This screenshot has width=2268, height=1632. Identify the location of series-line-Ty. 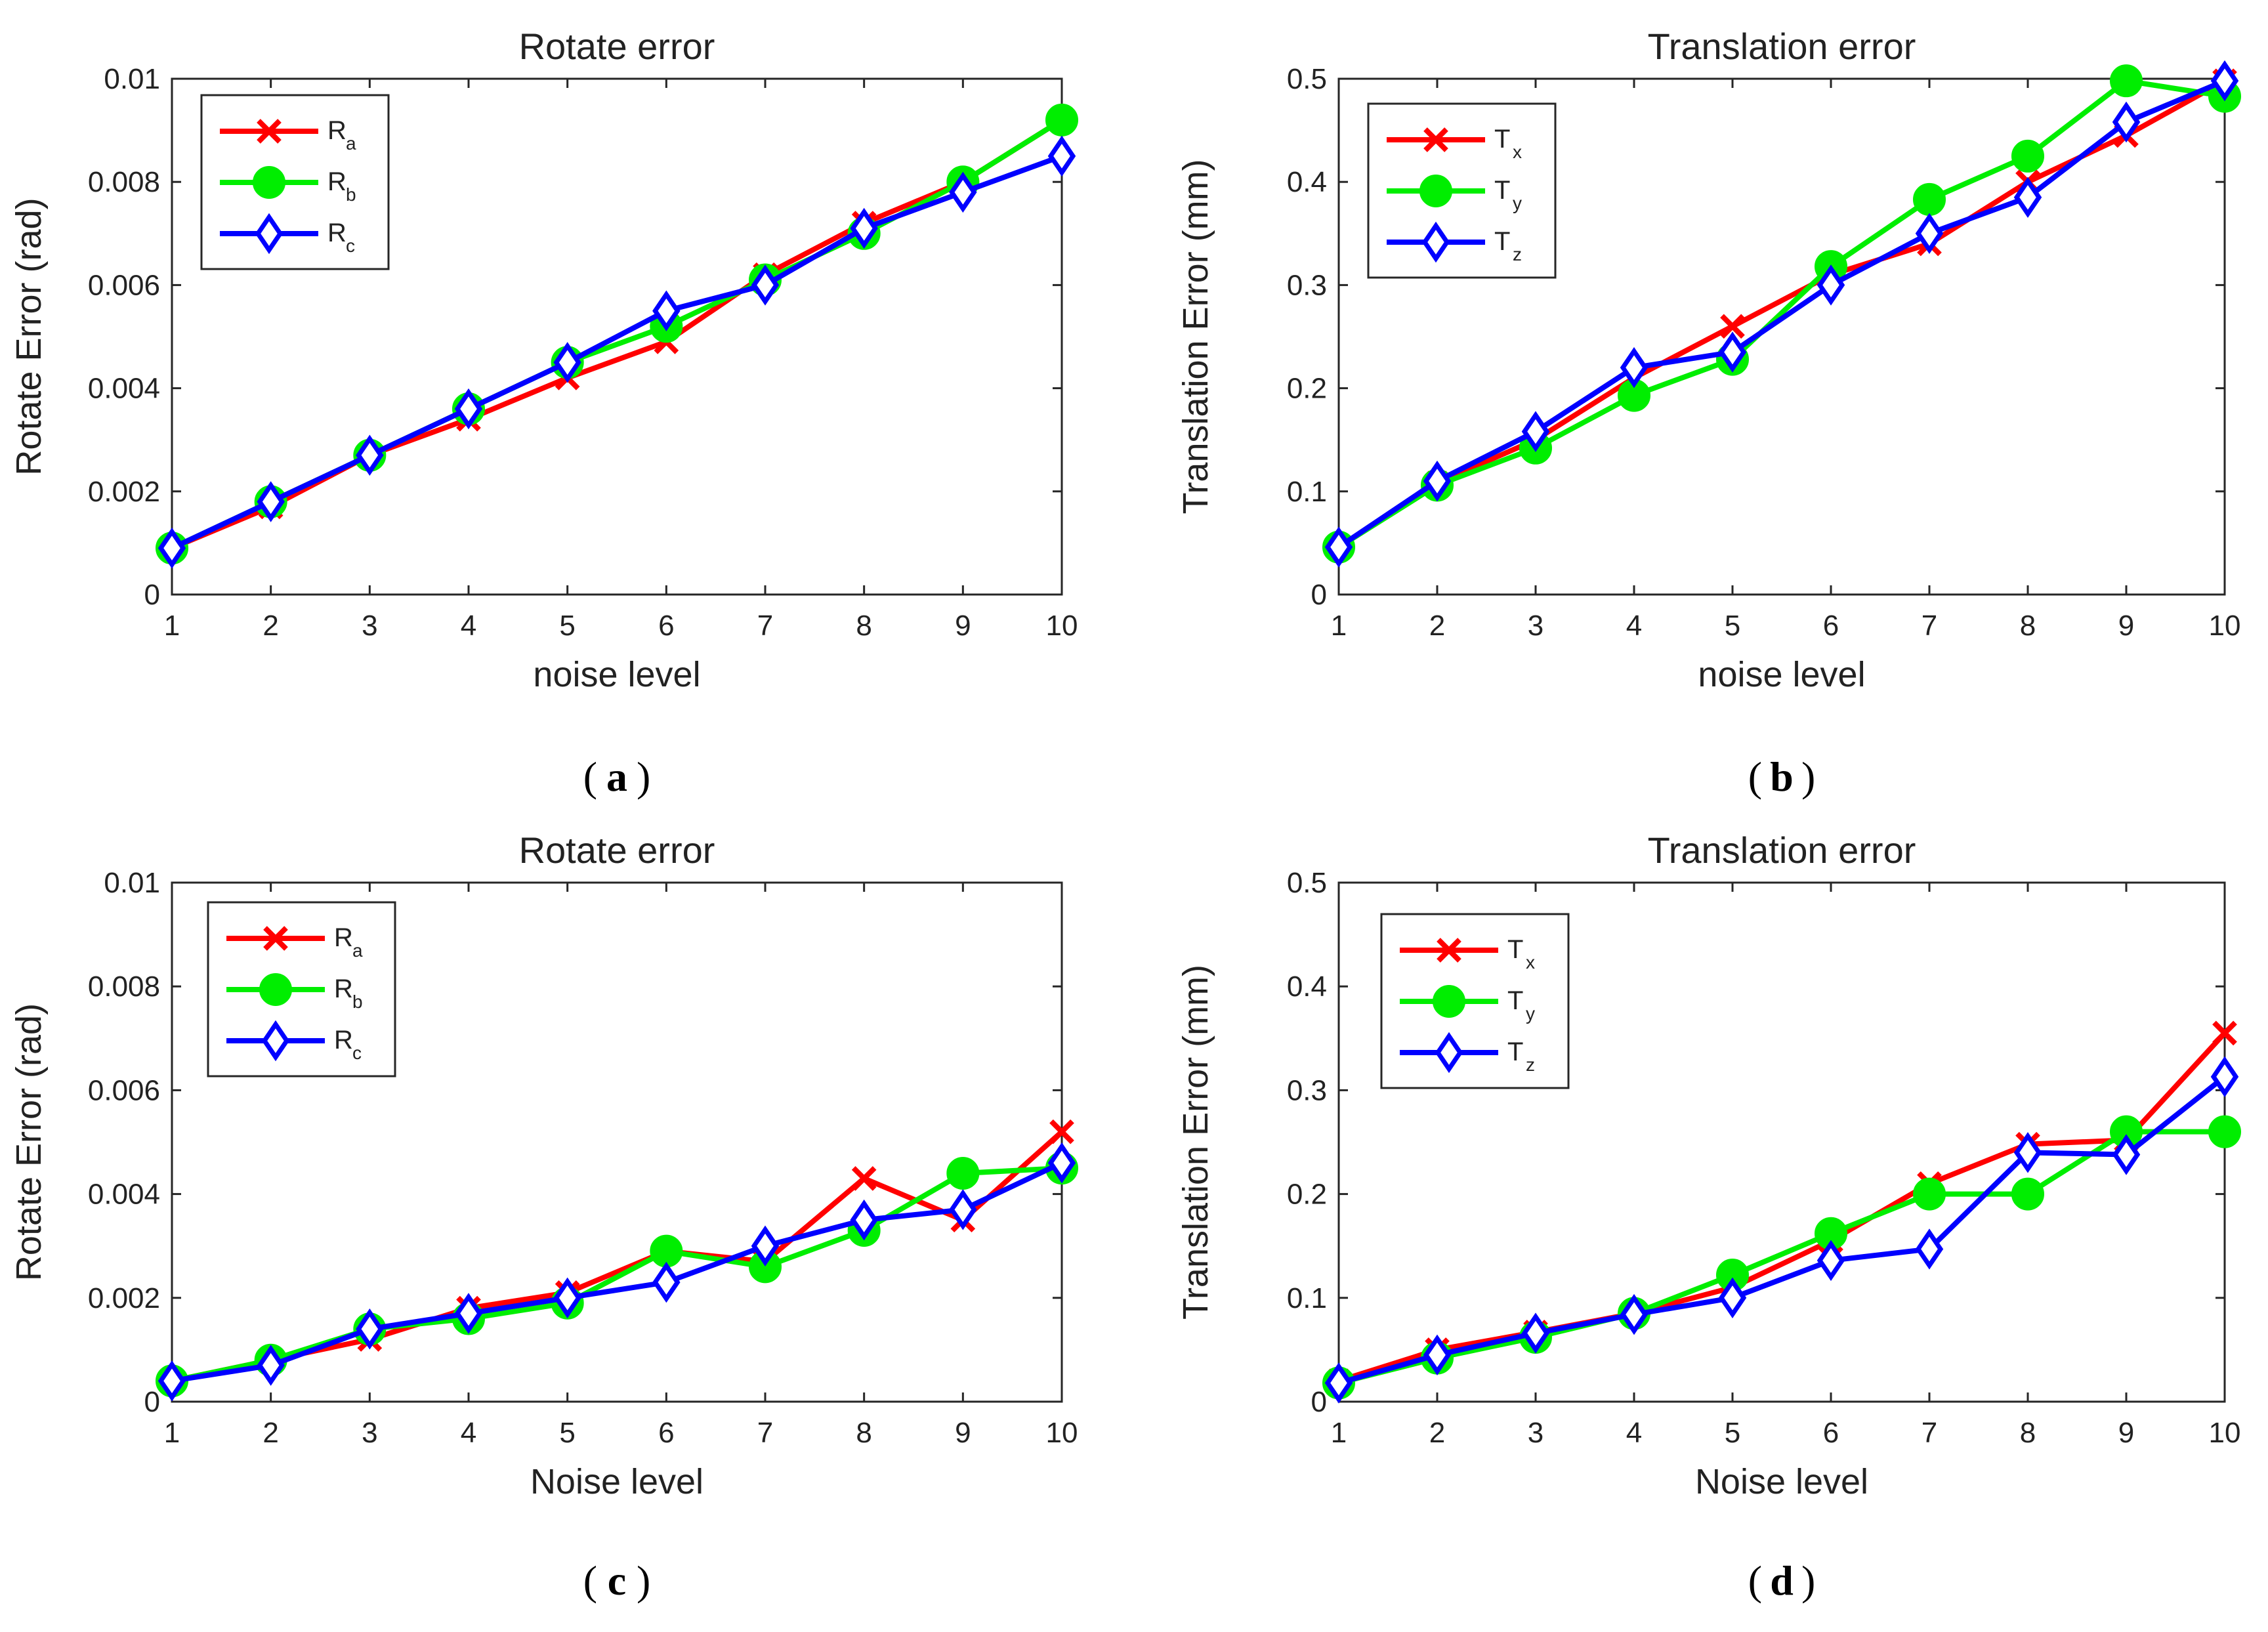
(1781, 1257).